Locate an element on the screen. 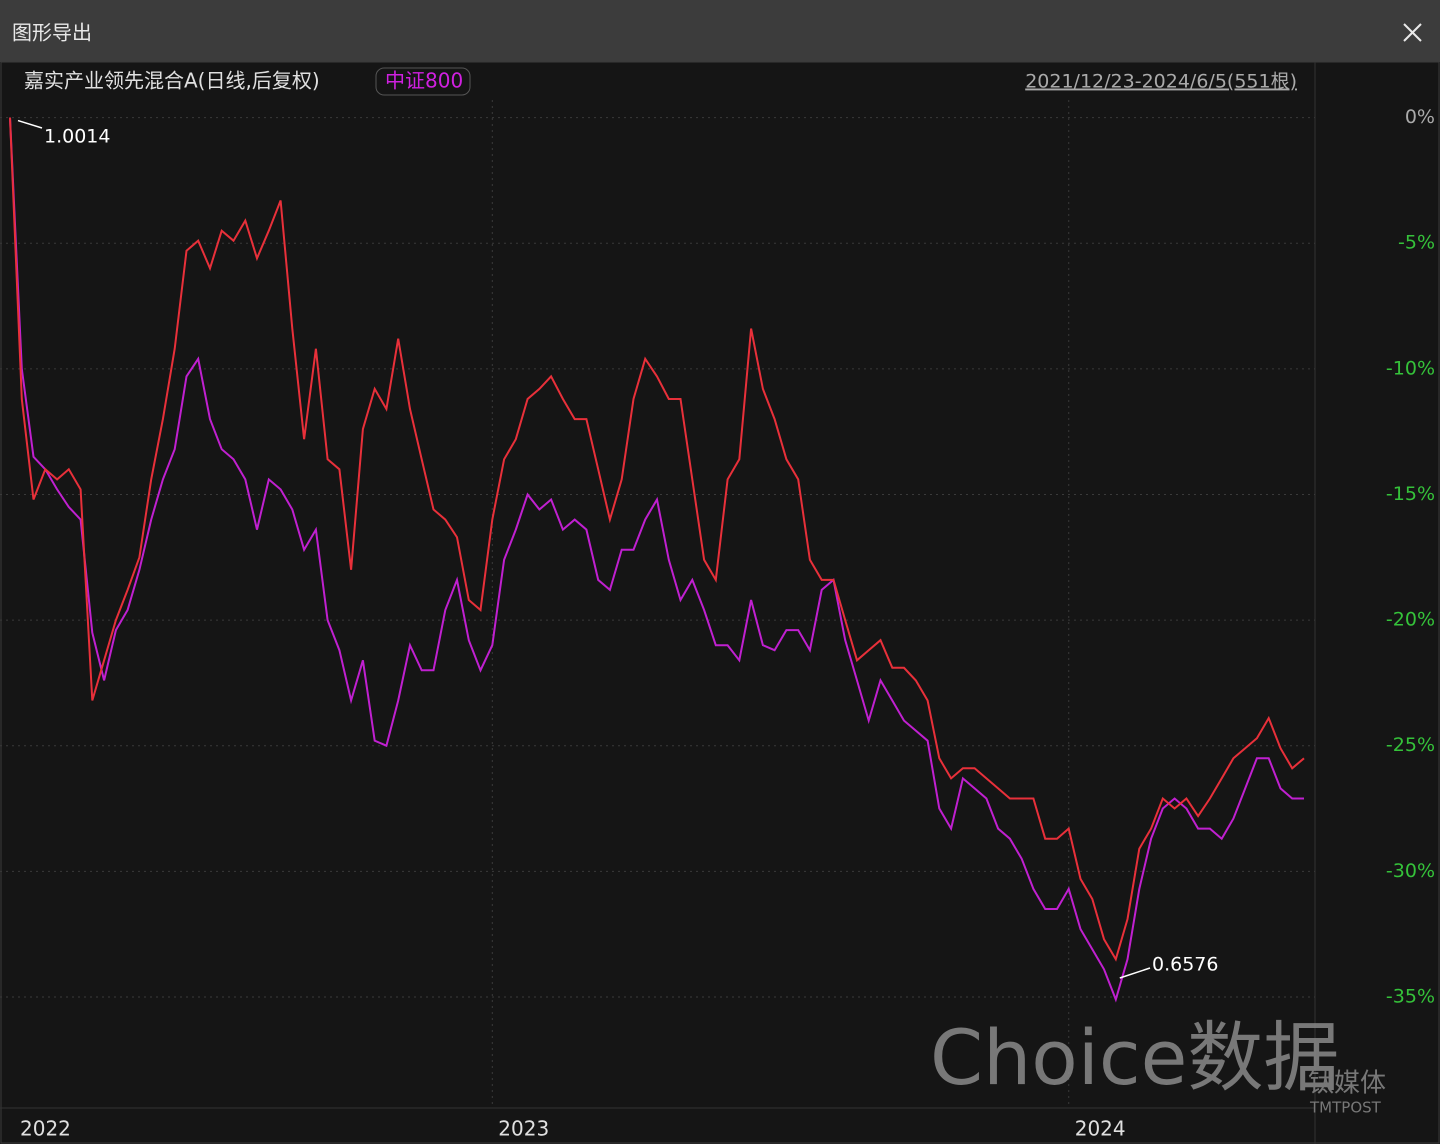 The height and width of the screenshot is (1144, 1440). y-tick-label: -5% is located at coordinates (1416, 243).